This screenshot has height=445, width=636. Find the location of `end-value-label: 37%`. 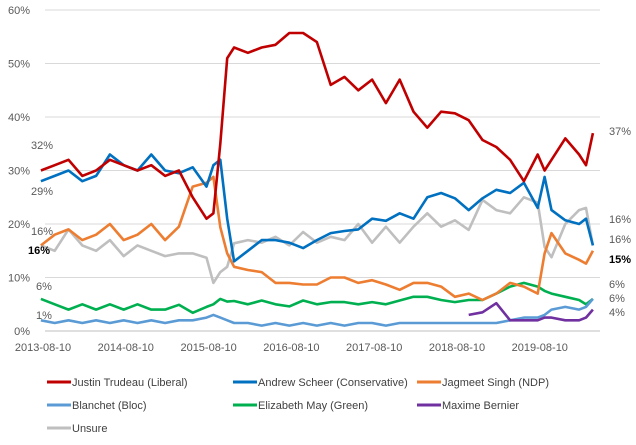

end-value-label: 37% is located at coordinates (620, 132).